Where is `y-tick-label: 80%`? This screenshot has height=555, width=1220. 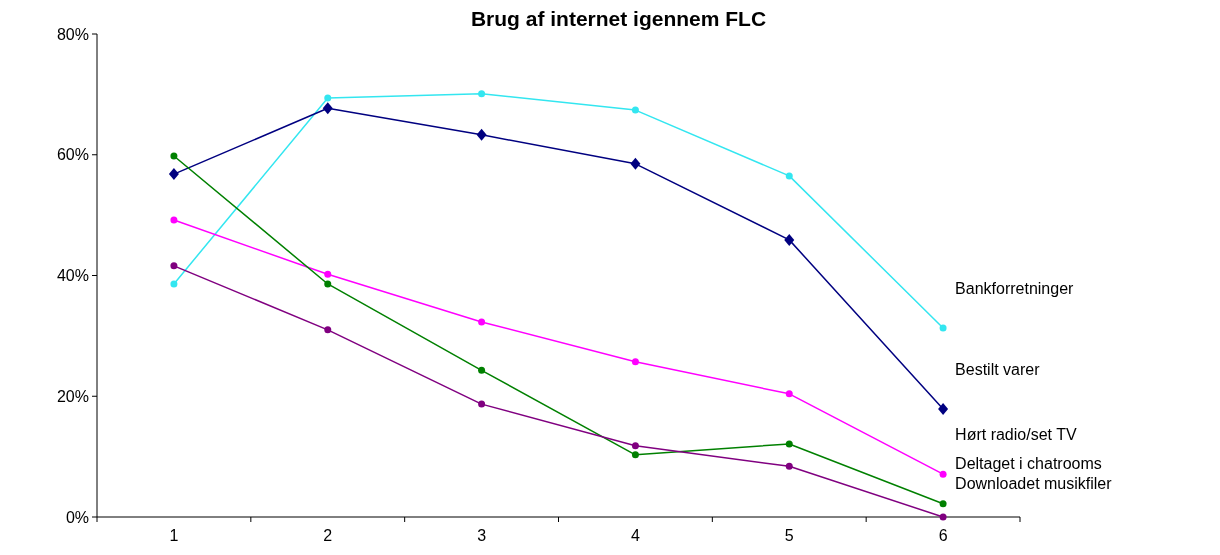 y-tick-label: 80% is located at coordinates (72, 34).